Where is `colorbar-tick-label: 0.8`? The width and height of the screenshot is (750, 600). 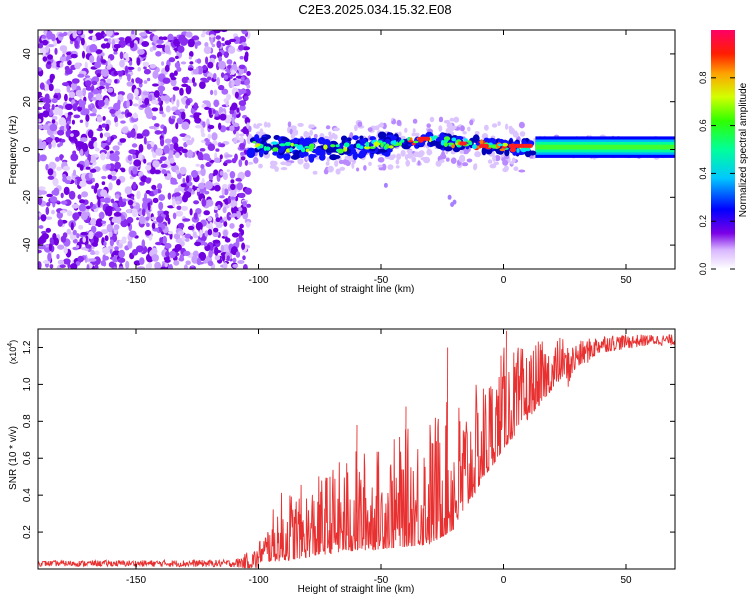
colorbar-tick-label: 0.8 is located at coordinates (703, 78).